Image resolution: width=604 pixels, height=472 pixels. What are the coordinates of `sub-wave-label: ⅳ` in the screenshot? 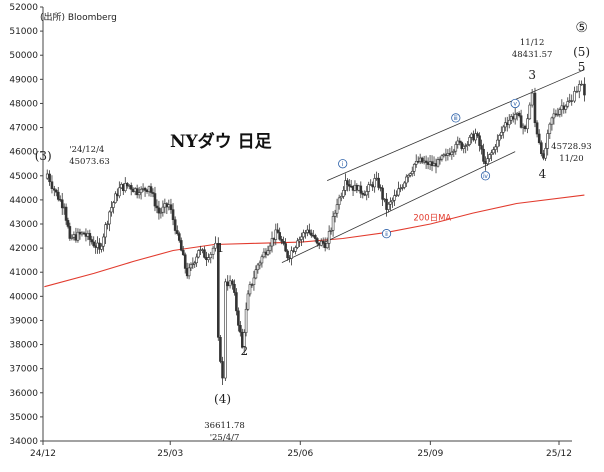 It's located at (485, 176).